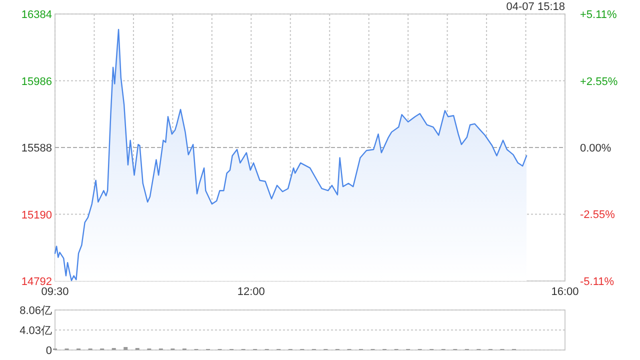 The height and width of the screenshot is (360, 640). I want to click on y2-tick-label: -5.11%, so click(597, 282).